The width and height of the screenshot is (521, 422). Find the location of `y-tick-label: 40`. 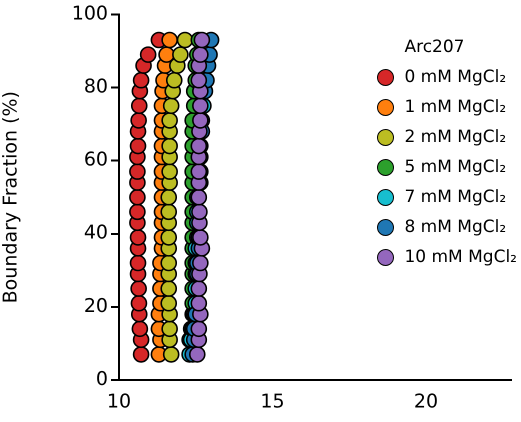

y-tick-label: 40 is located at coordinates (96, 233).